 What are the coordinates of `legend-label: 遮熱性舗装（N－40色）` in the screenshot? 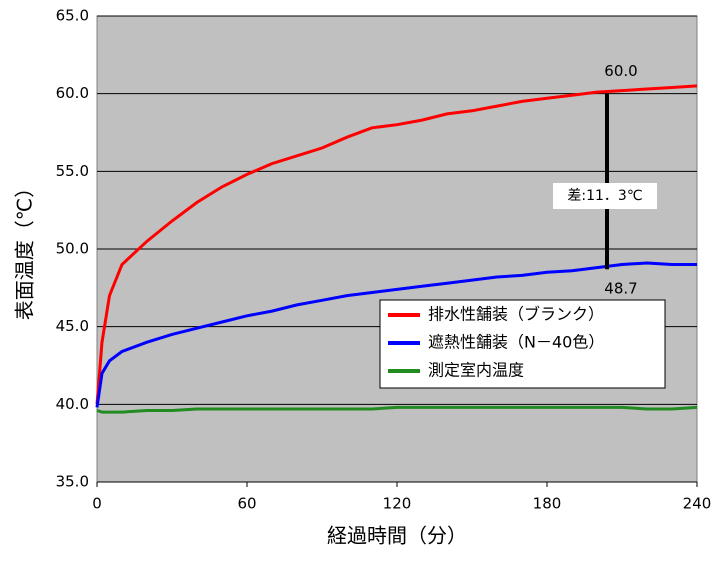 It's located at (516, 342).